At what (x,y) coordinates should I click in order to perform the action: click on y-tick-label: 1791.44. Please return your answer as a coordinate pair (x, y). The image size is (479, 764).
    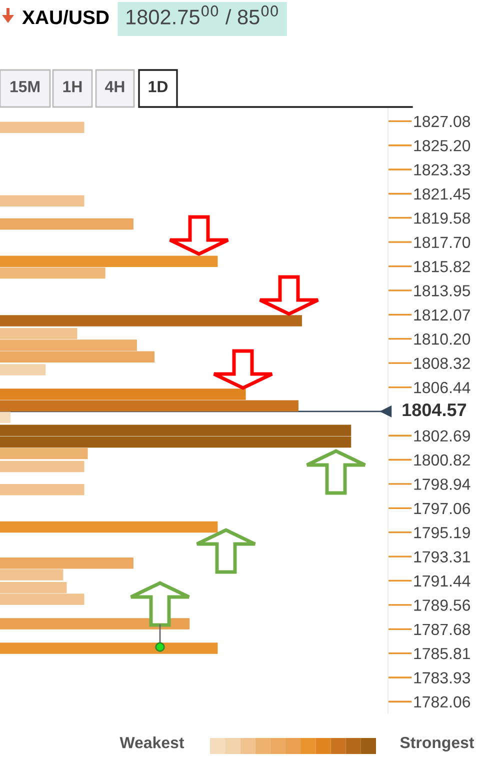
    Looking at the image, I should click on (442, 581).